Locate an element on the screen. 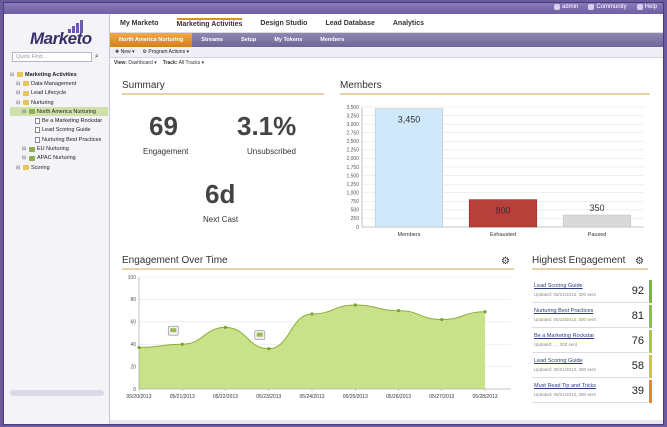 This screenshot has width=667, height=427. tree-item-label: APAC Nurturing is located at coordinates (56, 158).